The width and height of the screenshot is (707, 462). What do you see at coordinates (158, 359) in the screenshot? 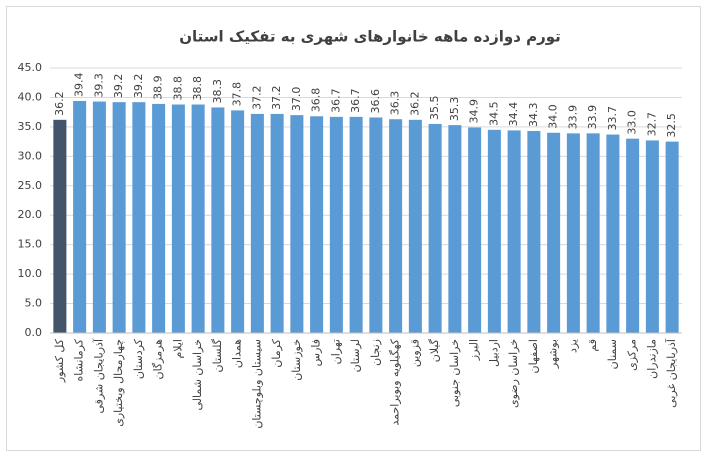
I see `x-tick-label: هرمزگان` at bounding box center [158, 359].